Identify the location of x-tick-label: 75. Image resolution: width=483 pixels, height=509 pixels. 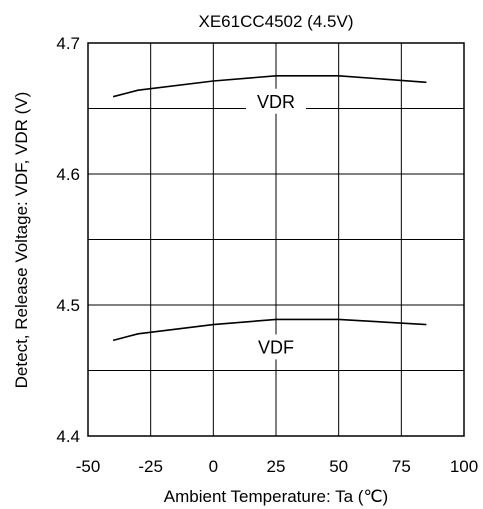
(401, 466).